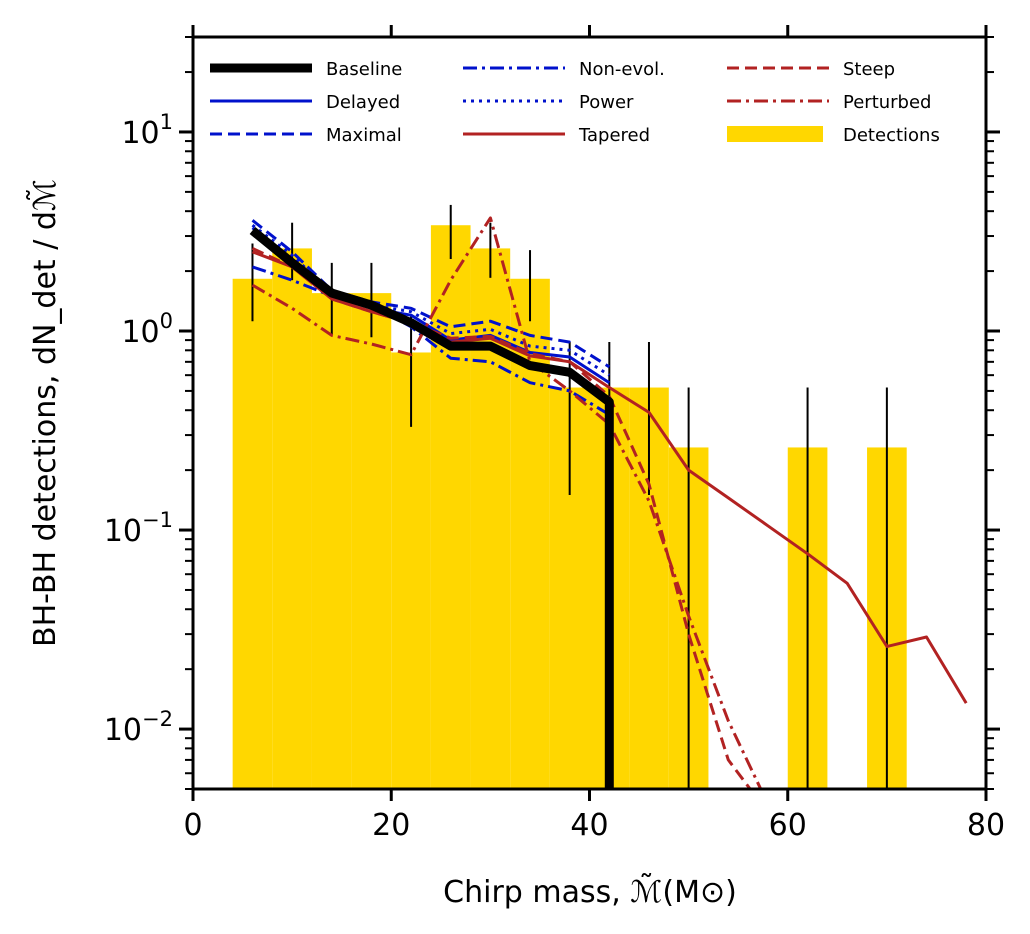  What do you see at coordinates (147, 130) in the screenshot?
I see `y-tick-label: 10¹` at bounding box center [147, 130].